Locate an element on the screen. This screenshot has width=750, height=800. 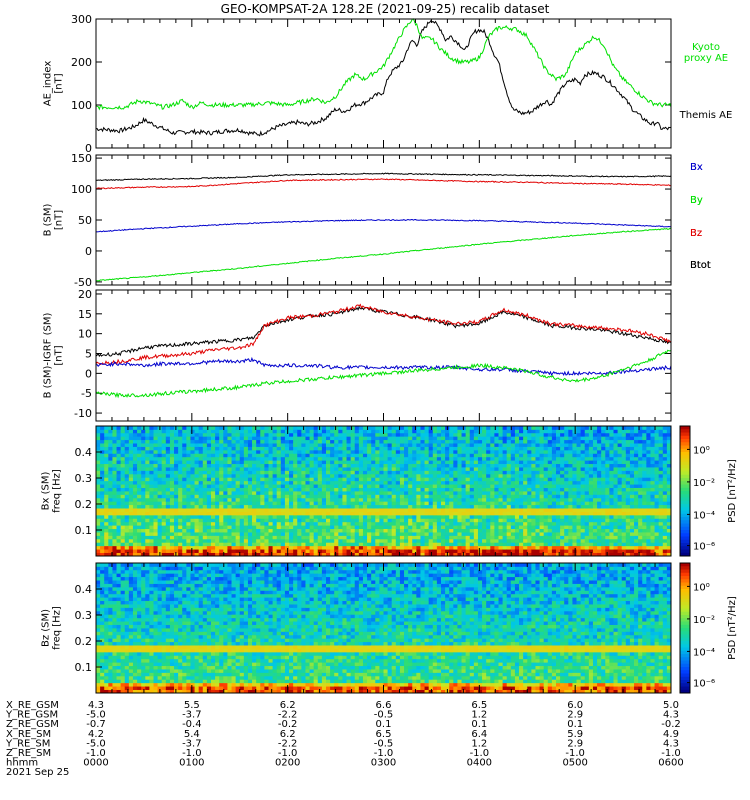
ephemeris-value: 6.2 is located at coordinates (288, 705).